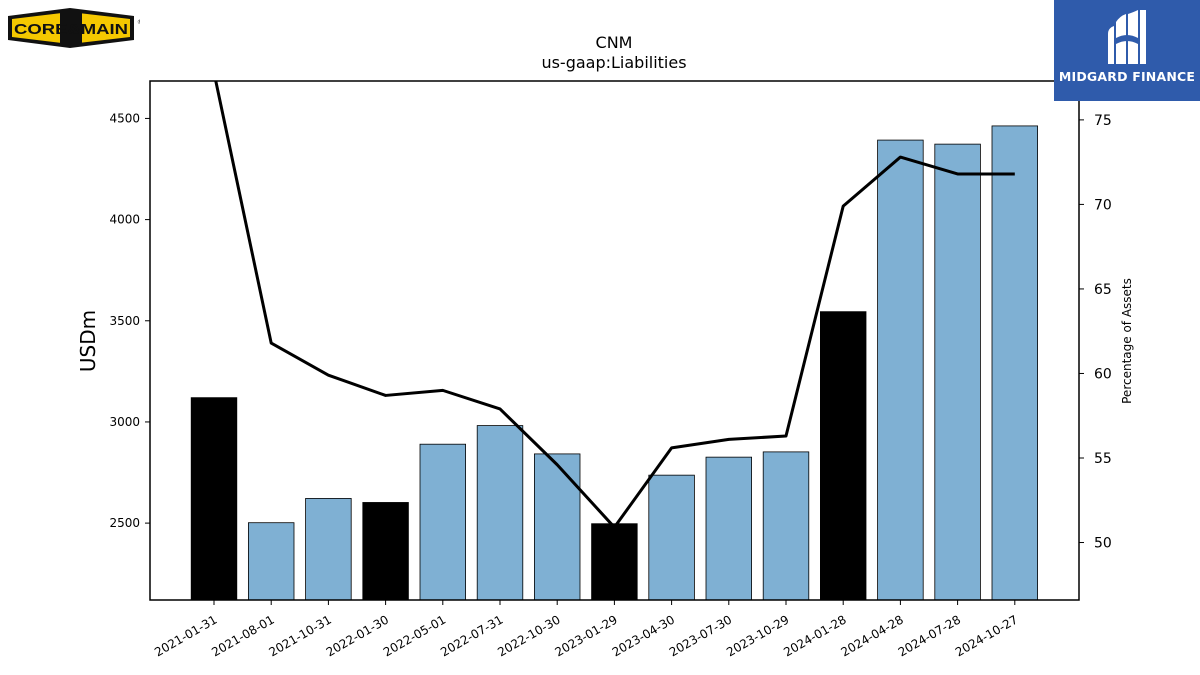  Describe the element at coordinates (1103, 459) in the screenshot. I see `y2-tick-label: 55` at that location.